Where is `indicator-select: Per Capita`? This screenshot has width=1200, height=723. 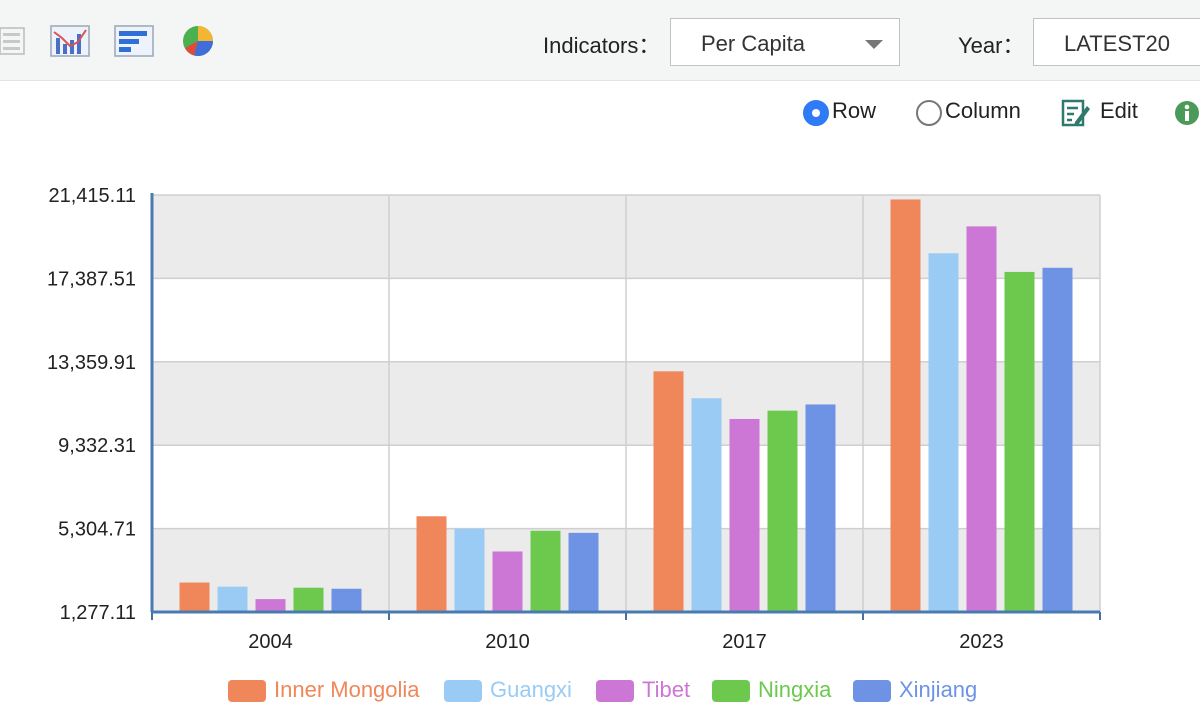
indicator-select: Per Capita is located at coordinates (785, 42).